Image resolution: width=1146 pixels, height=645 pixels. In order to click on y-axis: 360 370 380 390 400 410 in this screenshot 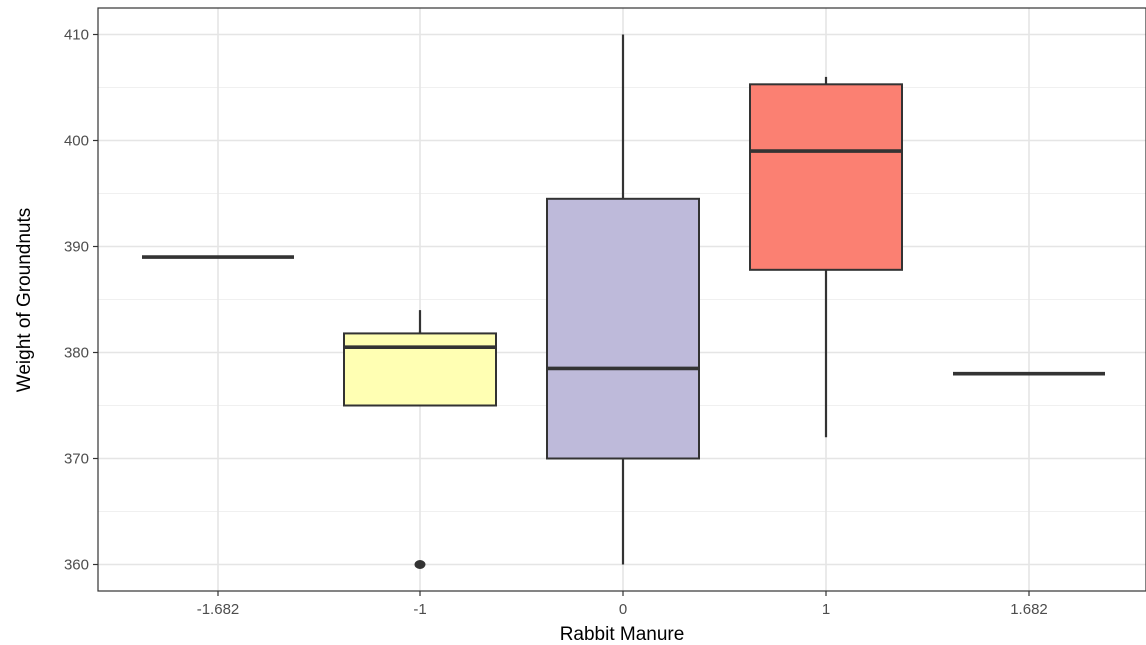, I will do `click(81, 300)`.